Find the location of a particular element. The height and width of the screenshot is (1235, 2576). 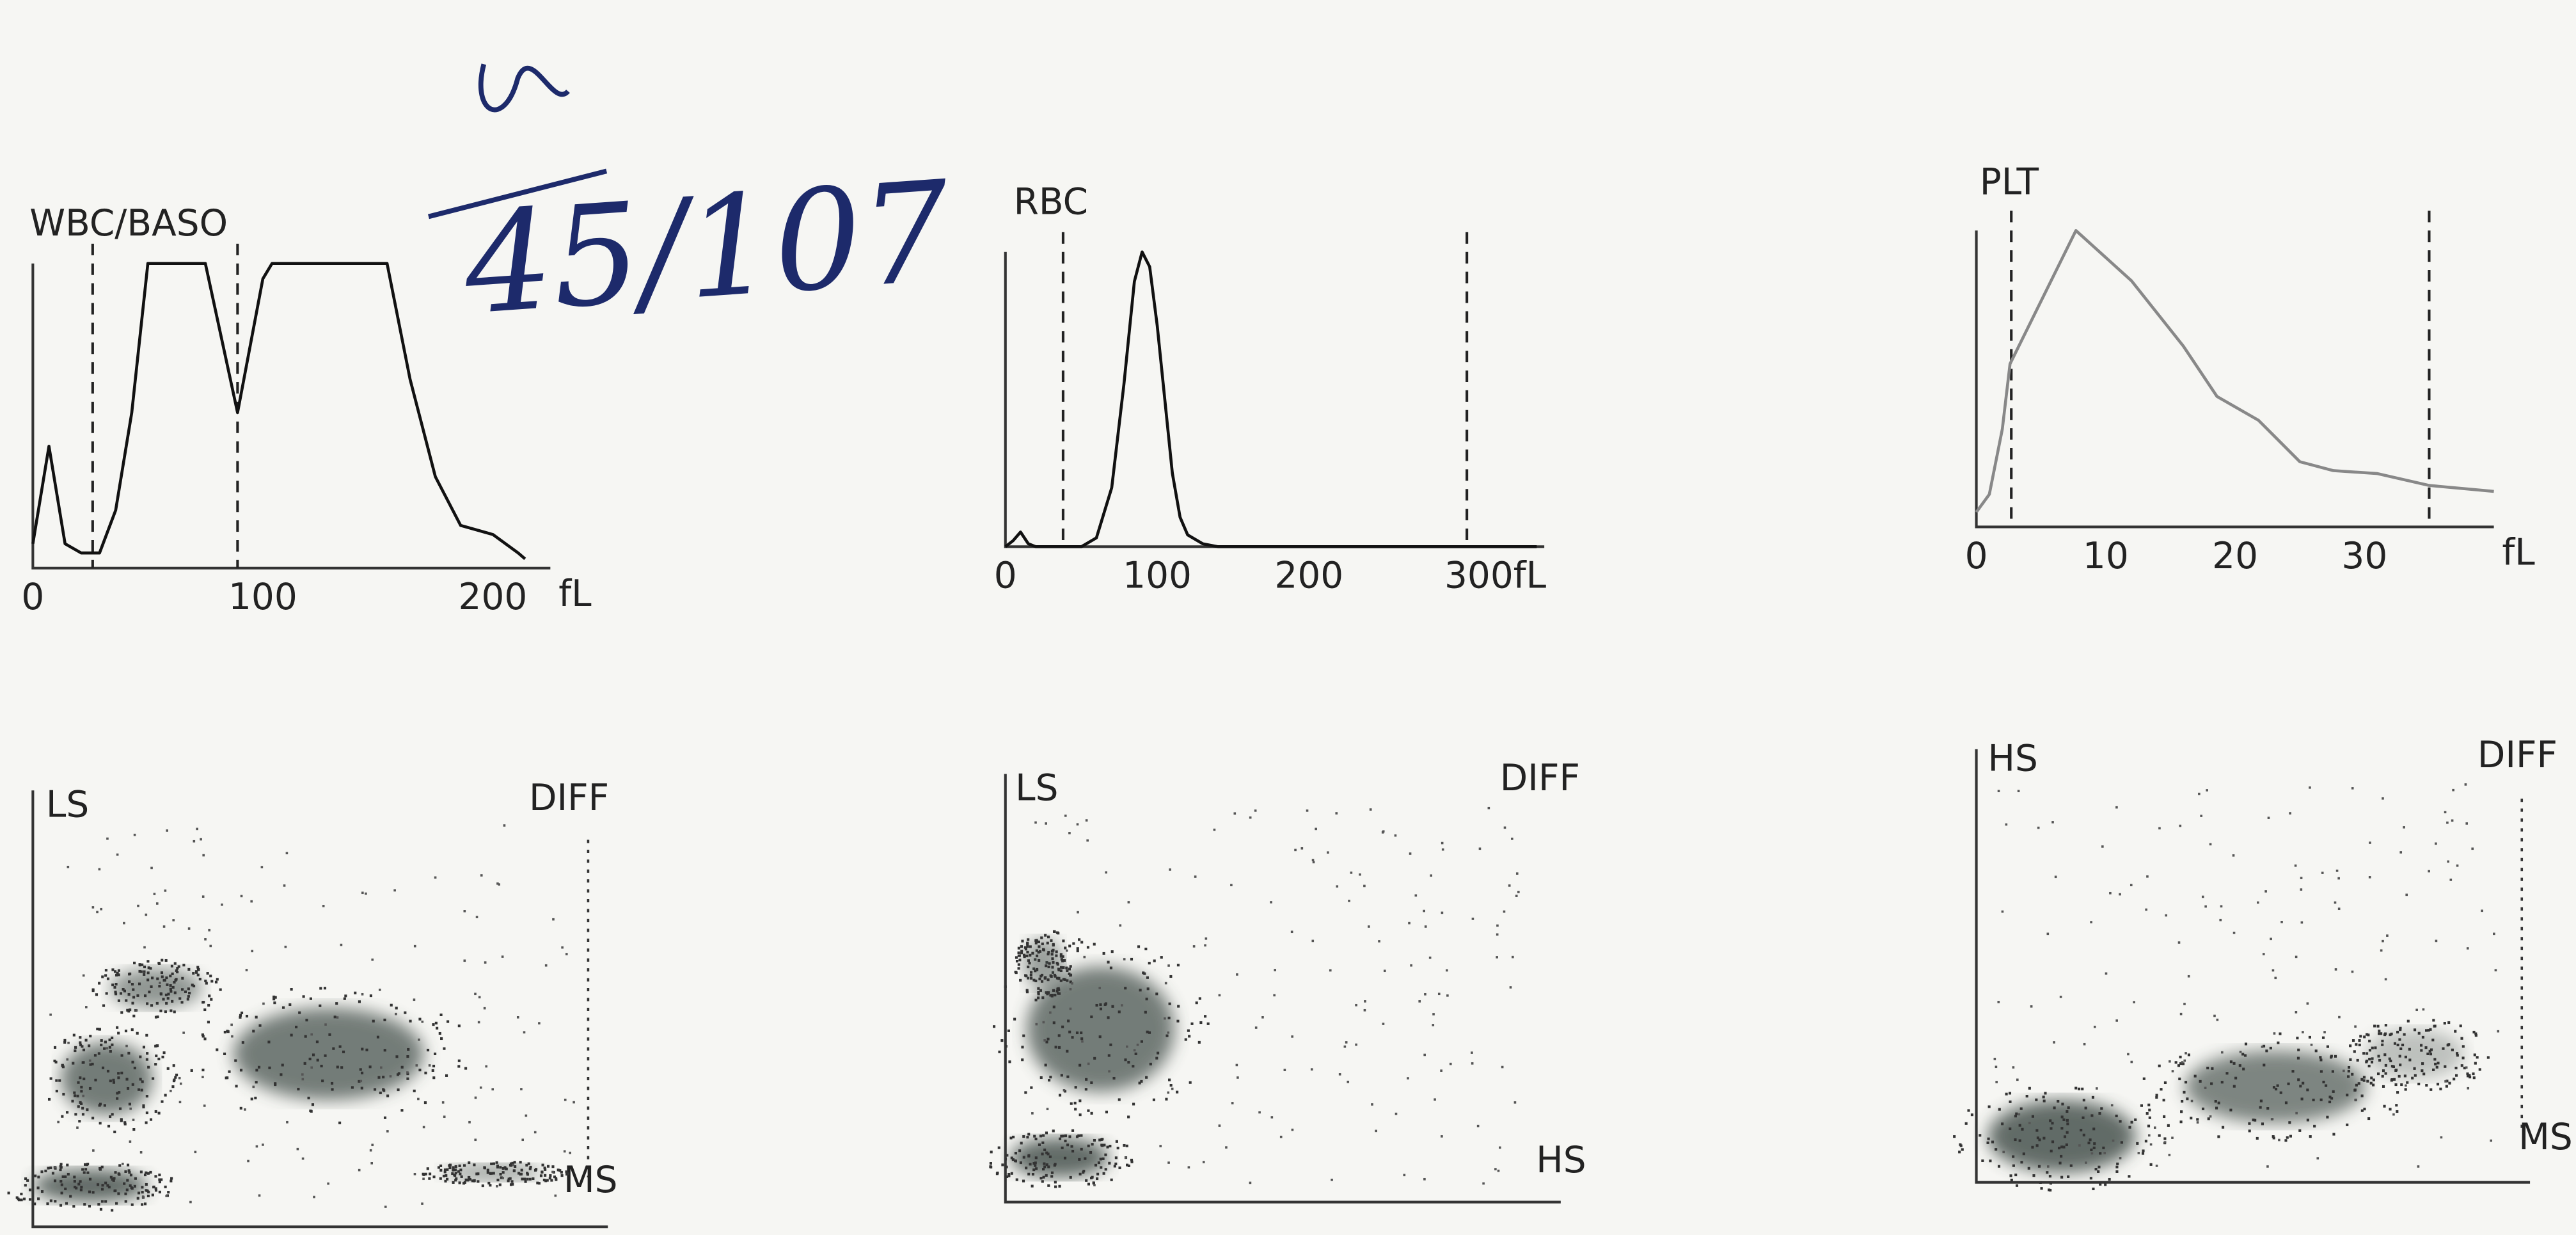

cluster is located at coordinates (107, 1079).